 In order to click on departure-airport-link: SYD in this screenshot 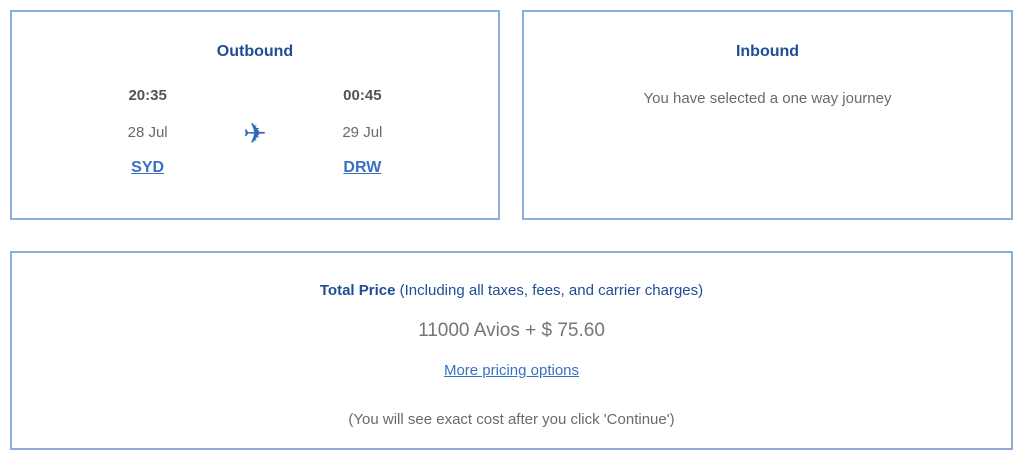, I will do `click(148, 167)`.